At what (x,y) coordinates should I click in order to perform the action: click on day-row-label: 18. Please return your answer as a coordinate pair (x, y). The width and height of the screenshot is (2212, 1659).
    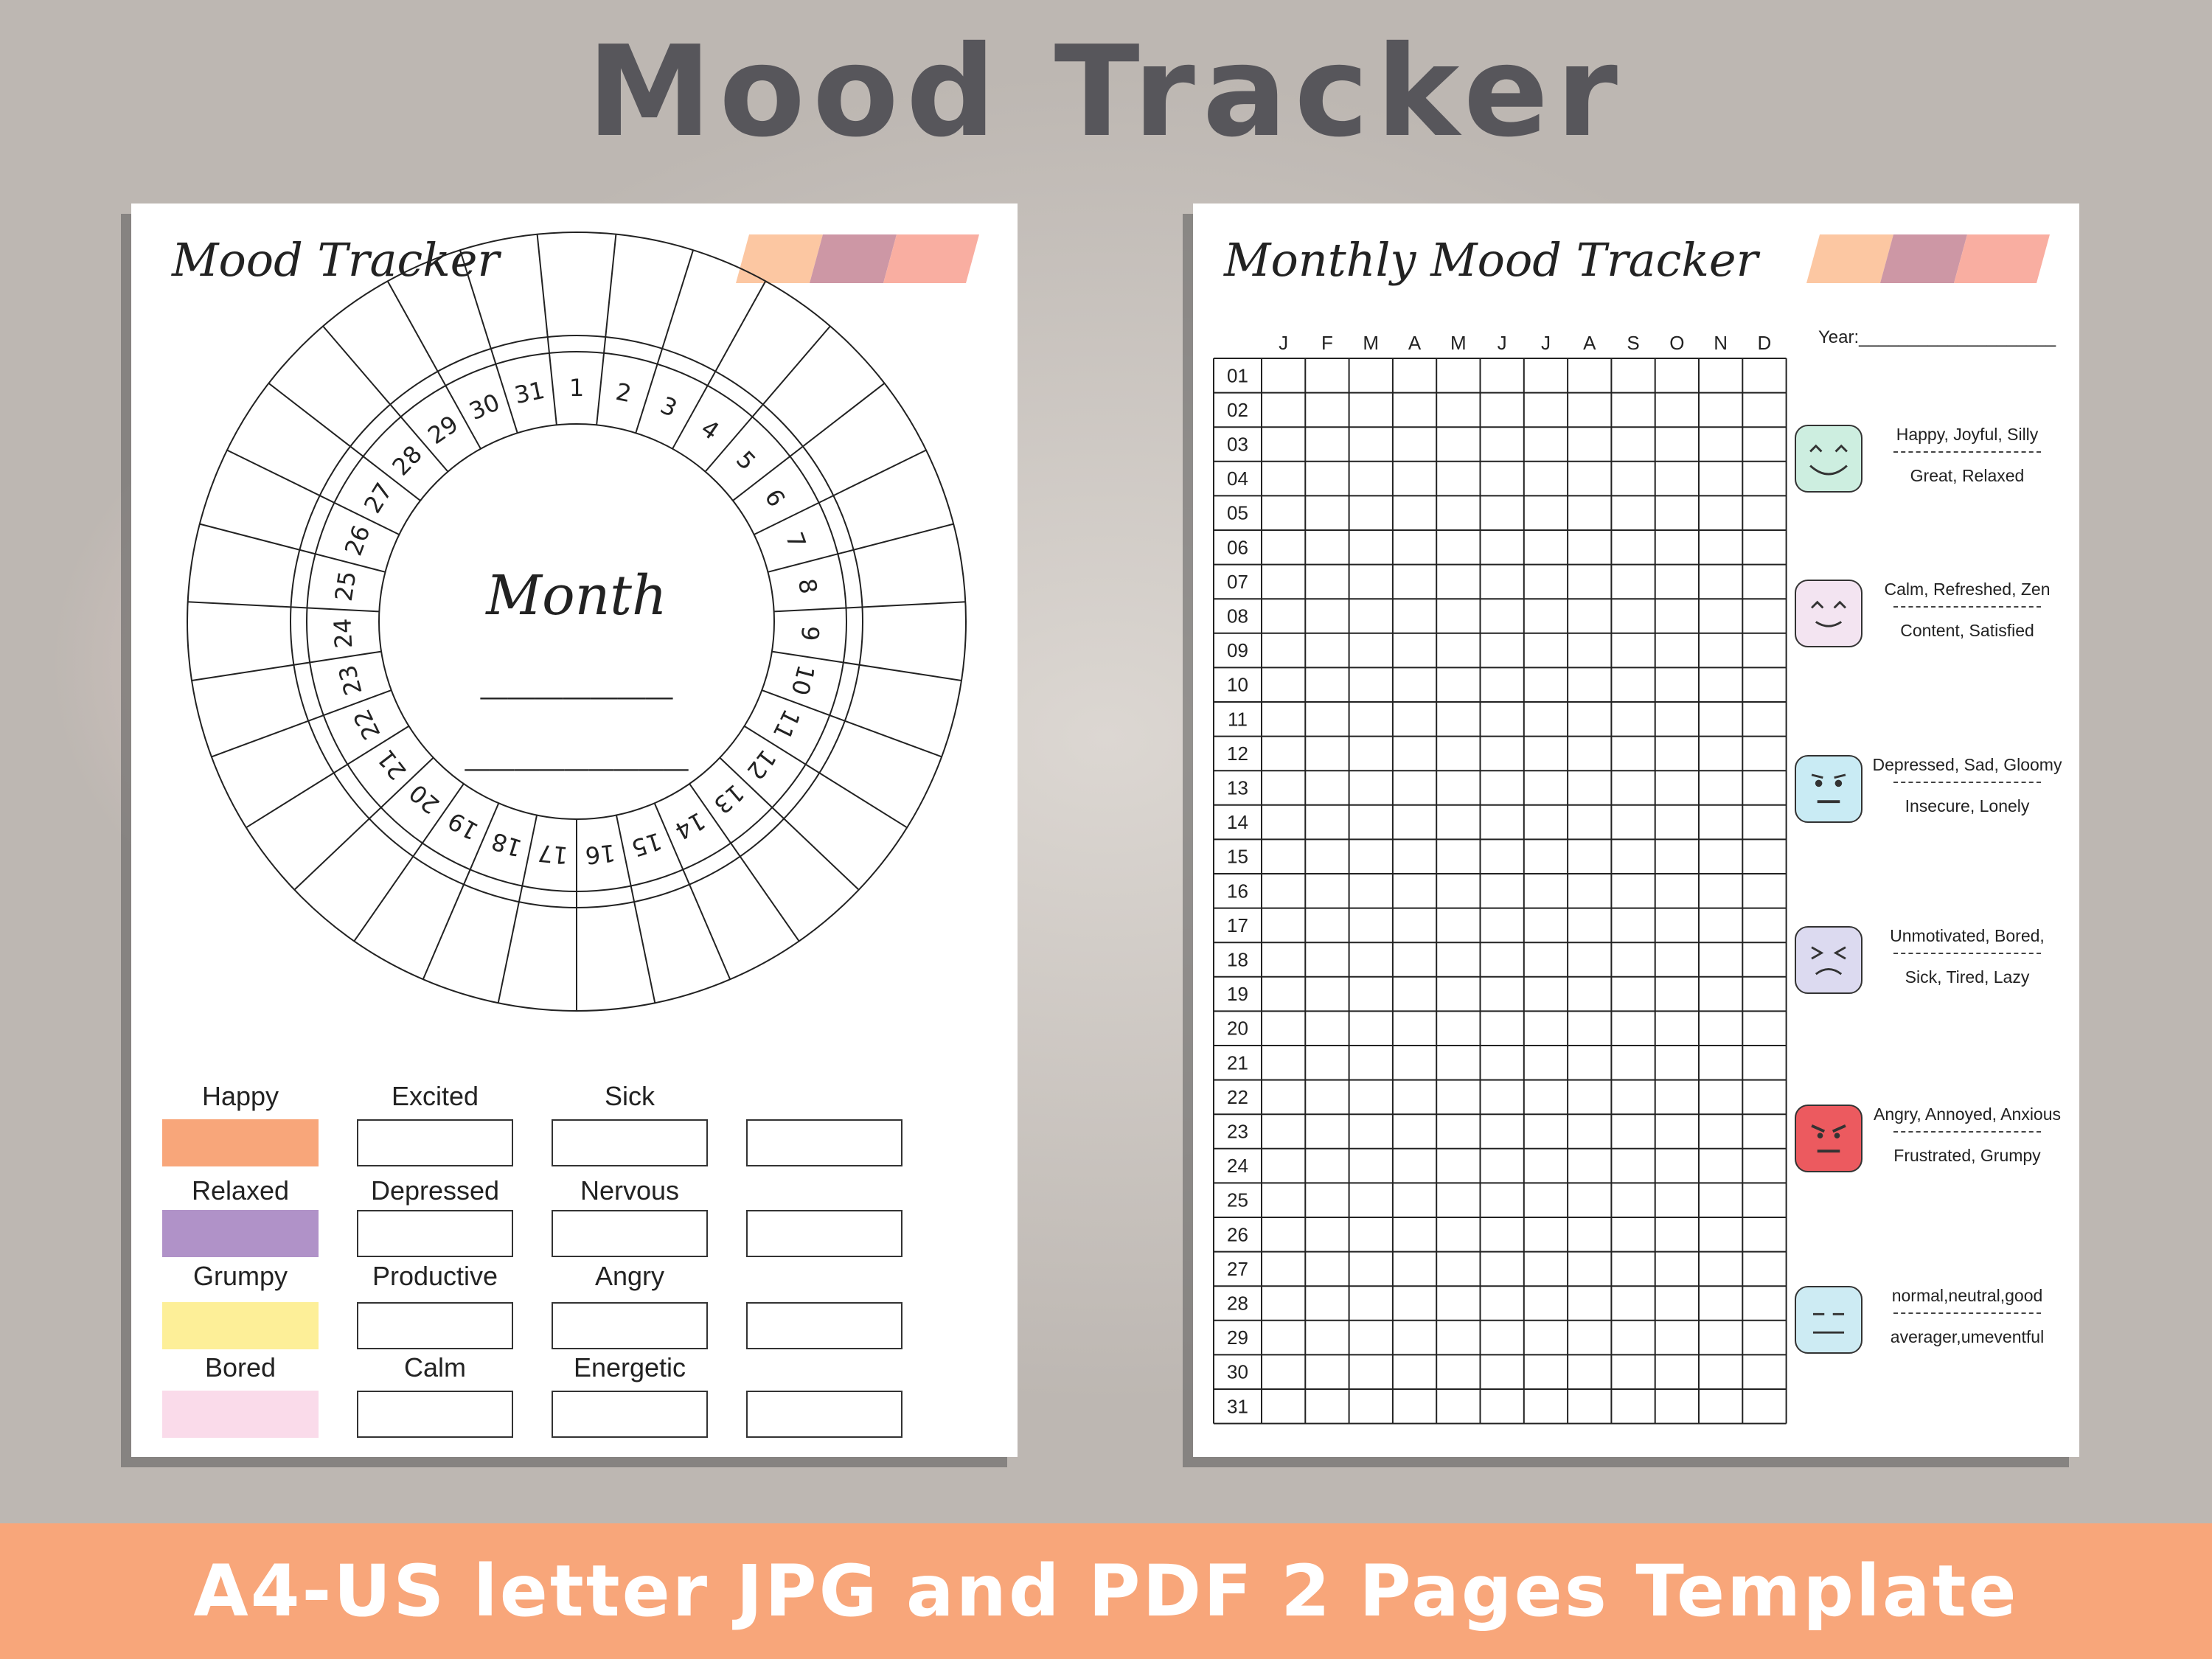
    Looking at the image, I should click on (1237, 960).